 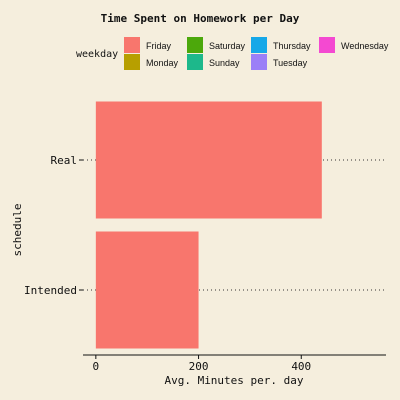 I want to click on legend-label-tuesday: Tuesday, so click(x=290, y=63).